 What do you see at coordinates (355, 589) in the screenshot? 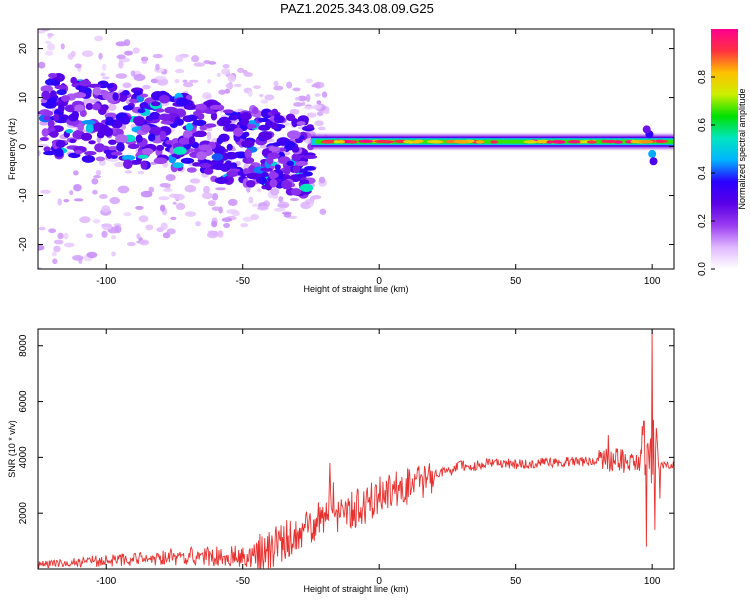
I see `snr-x-label: Height of straight line (km)` at bounding box center [355, 589].